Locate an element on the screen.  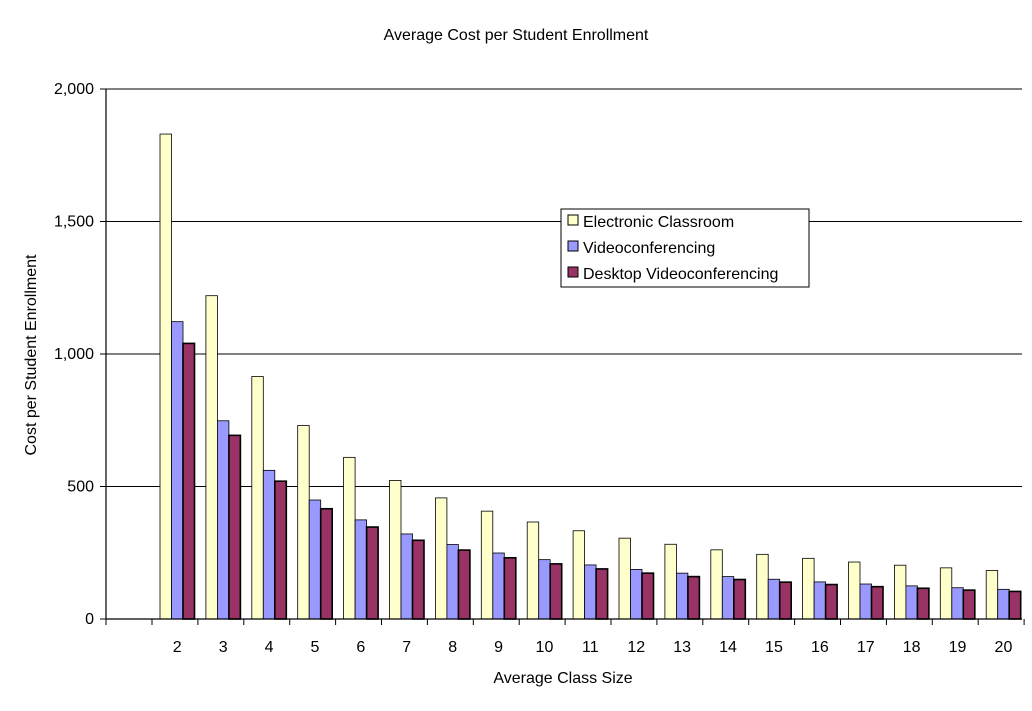
x-tick-label: 13 is located at coordinates (682, 647).